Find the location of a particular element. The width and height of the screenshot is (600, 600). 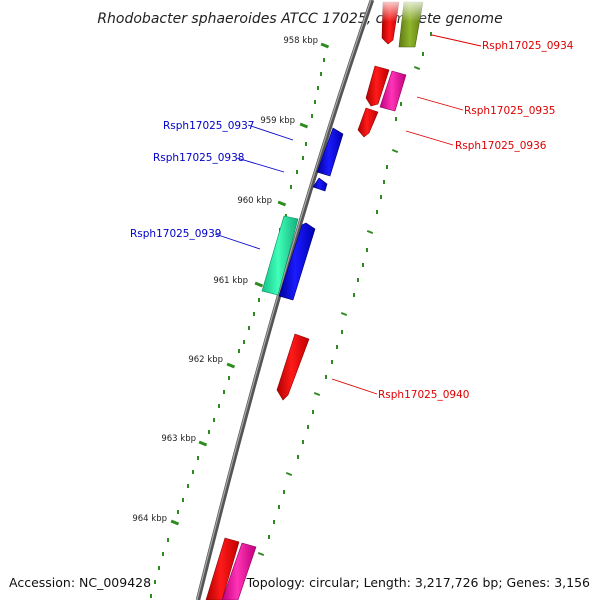

position-label-964: 964 kbp is located at coordinates (149, 519).